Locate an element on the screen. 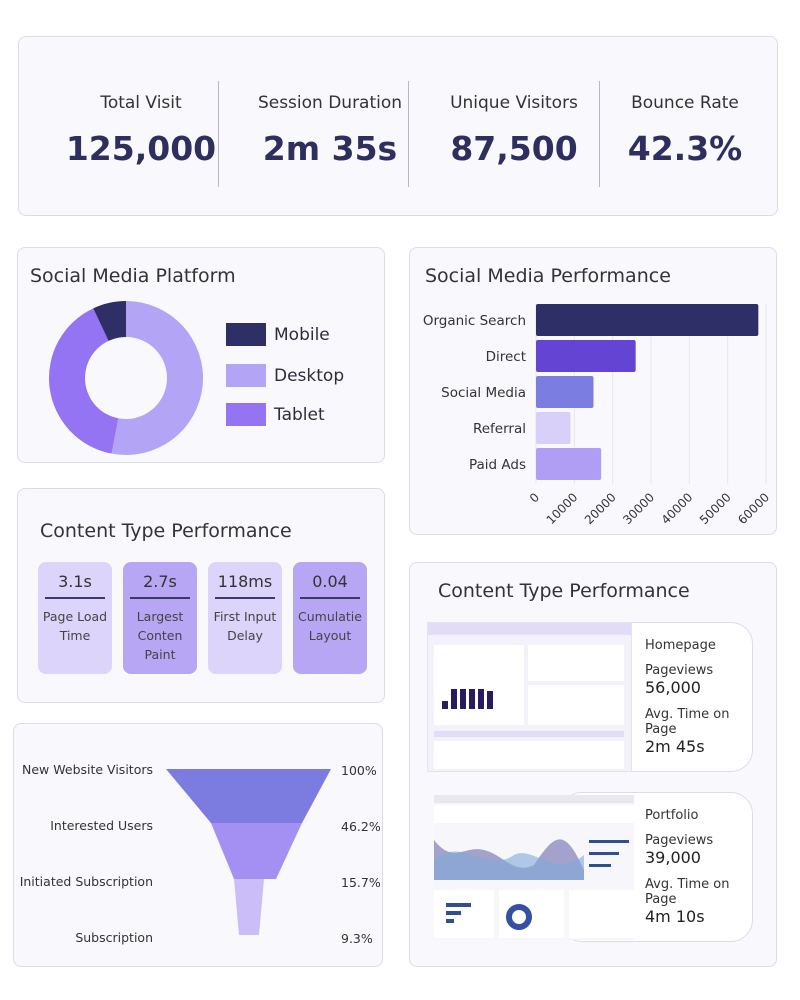 This screenshot has height=1000, width=800. x-tick-label: 20000 is located at coordinates (600, 508).